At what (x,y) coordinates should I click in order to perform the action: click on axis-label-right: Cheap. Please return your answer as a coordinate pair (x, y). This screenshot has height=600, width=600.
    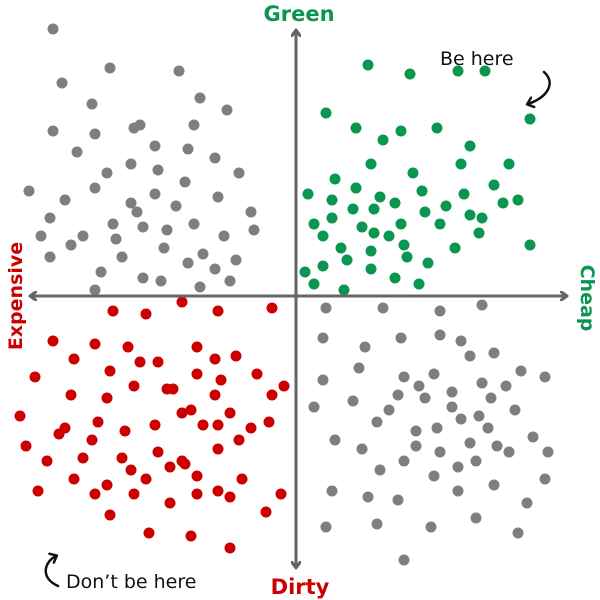
    Looking at the image, I should click on (587, 298).